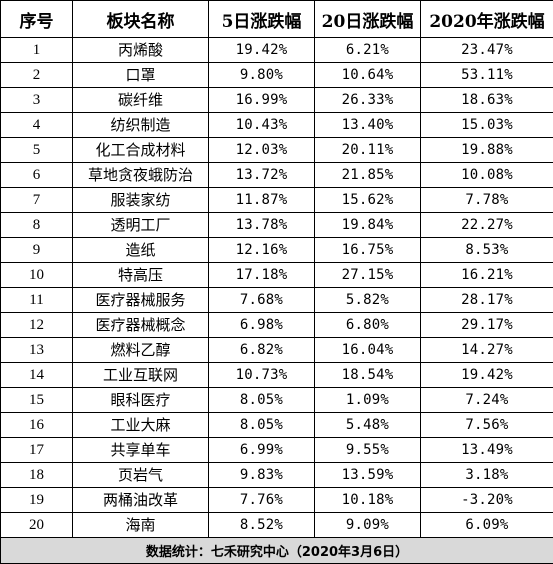 Image resolution: width=553 pixels, height=564 pixels. What do you see at coordinates (37, 325) in the screenshot?
I see `row-index: 12` at bounding box center [37, 325].